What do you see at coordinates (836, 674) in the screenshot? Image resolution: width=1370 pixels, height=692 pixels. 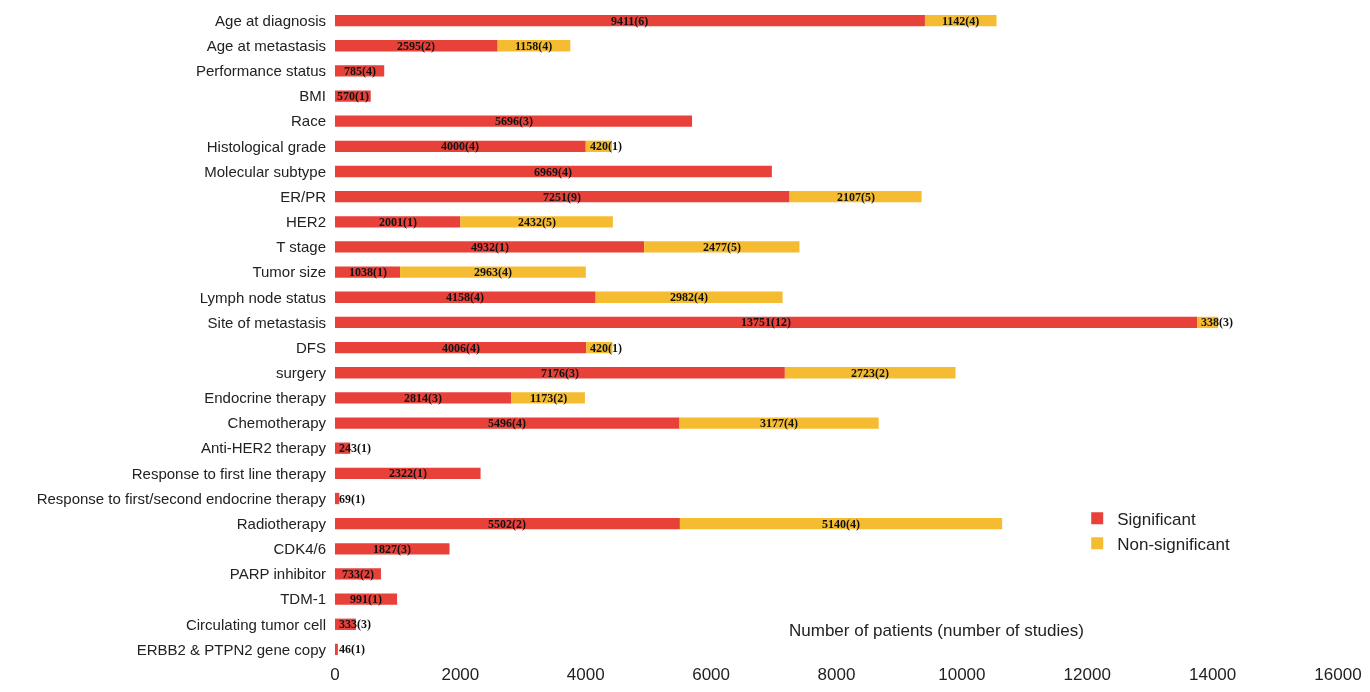 I see `x-tick-label: 8000` at bounding box center [836, 674].